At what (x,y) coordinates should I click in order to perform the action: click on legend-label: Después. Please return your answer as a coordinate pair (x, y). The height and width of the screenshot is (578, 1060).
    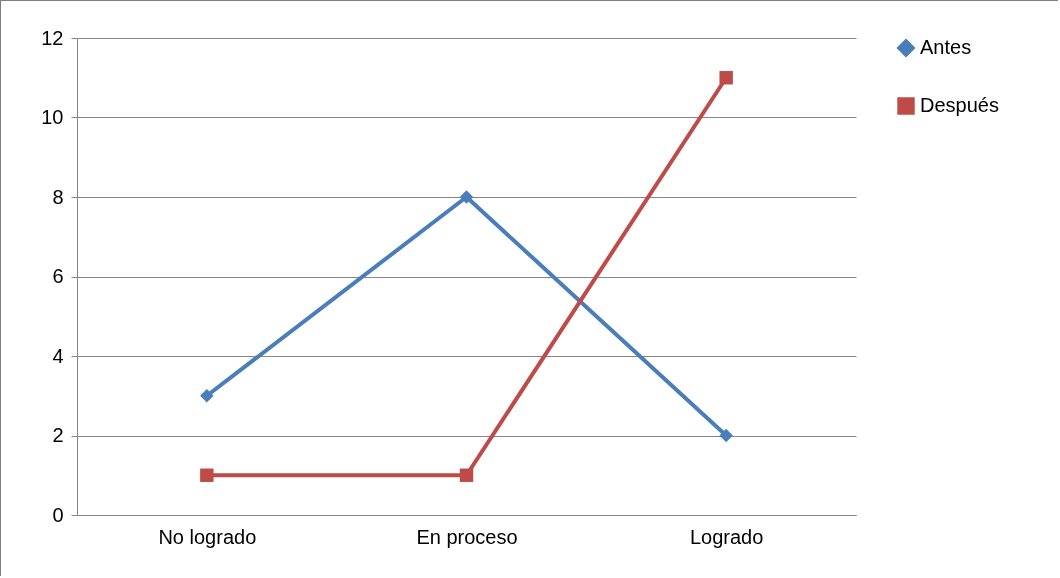
    Looking at the image, I should click on (959, 105).